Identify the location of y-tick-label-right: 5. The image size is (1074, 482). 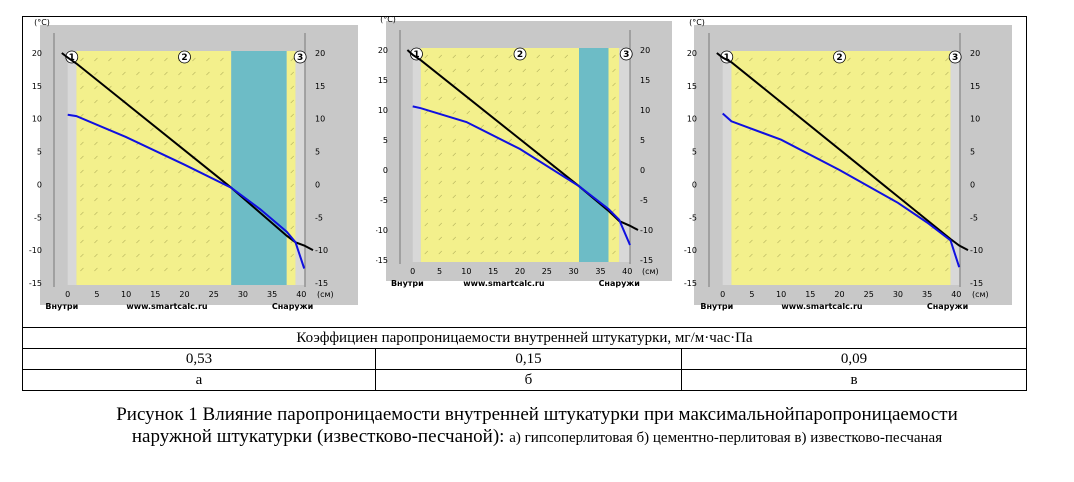
(972, 152).